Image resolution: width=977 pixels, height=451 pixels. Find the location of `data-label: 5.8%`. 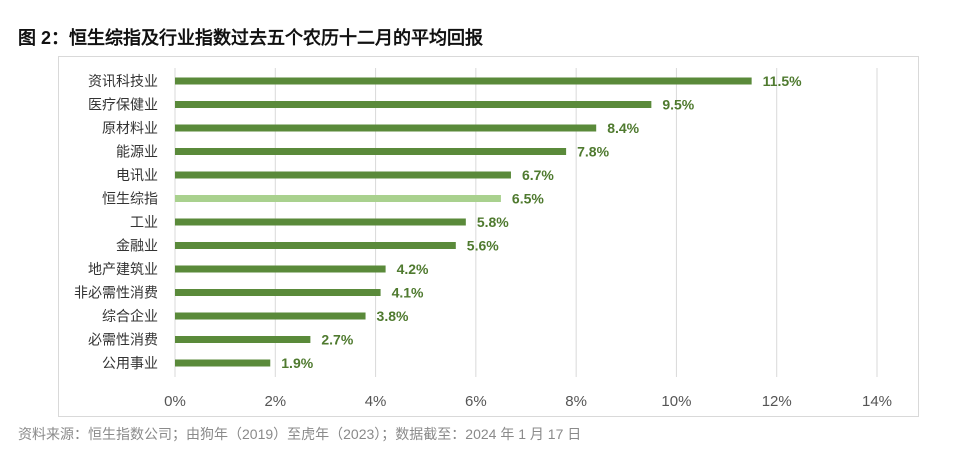

data-label: 5.8% is located at coordinates (493, 222).